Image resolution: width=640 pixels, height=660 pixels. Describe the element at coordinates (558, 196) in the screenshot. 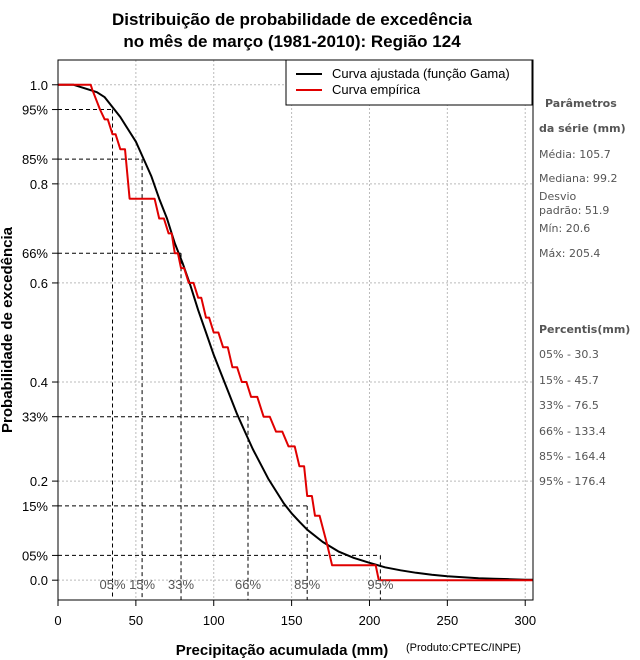

I see `param-desvio-1: Desvio` at that location.